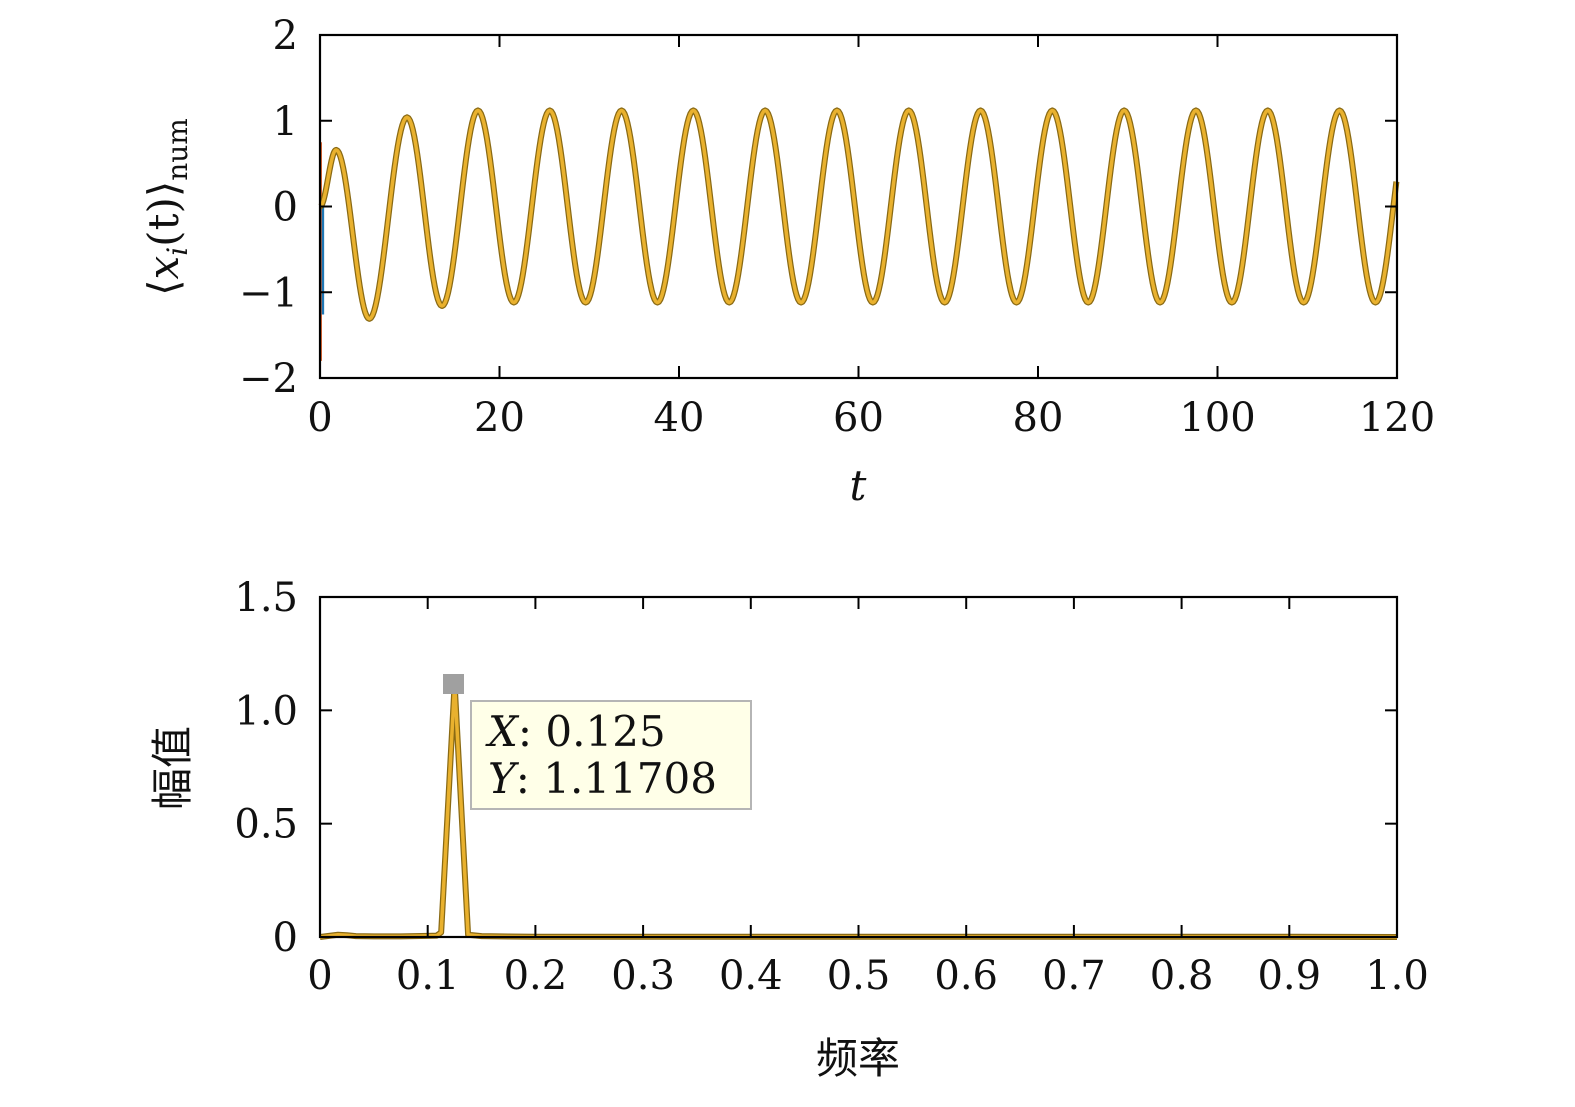 The image size is (1575, 1107). What do you see at coordinates (499, 418) in the screenshot?
I see `plot1-x-tick-label: 20` at bounding box center [499, 418].